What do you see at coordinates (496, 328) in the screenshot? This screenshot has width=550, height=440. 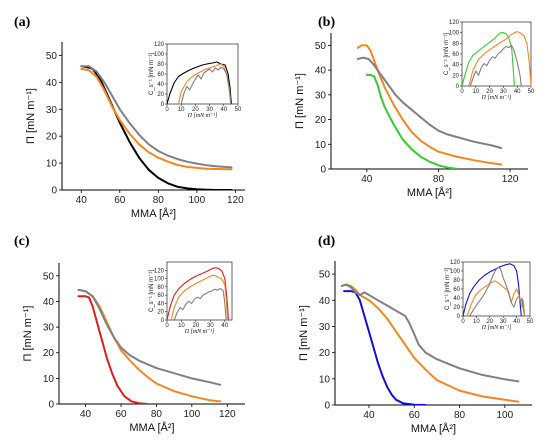 I see `panel-4-inset-x-axis-label: Π [mN m⁻¹]` at bounding box center [496, 328].